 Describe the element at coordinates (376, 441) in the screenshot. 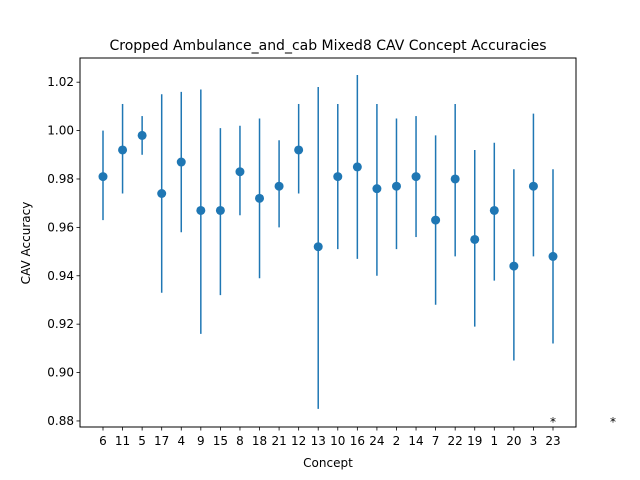

I see `x-tick-label: 24` at that location.